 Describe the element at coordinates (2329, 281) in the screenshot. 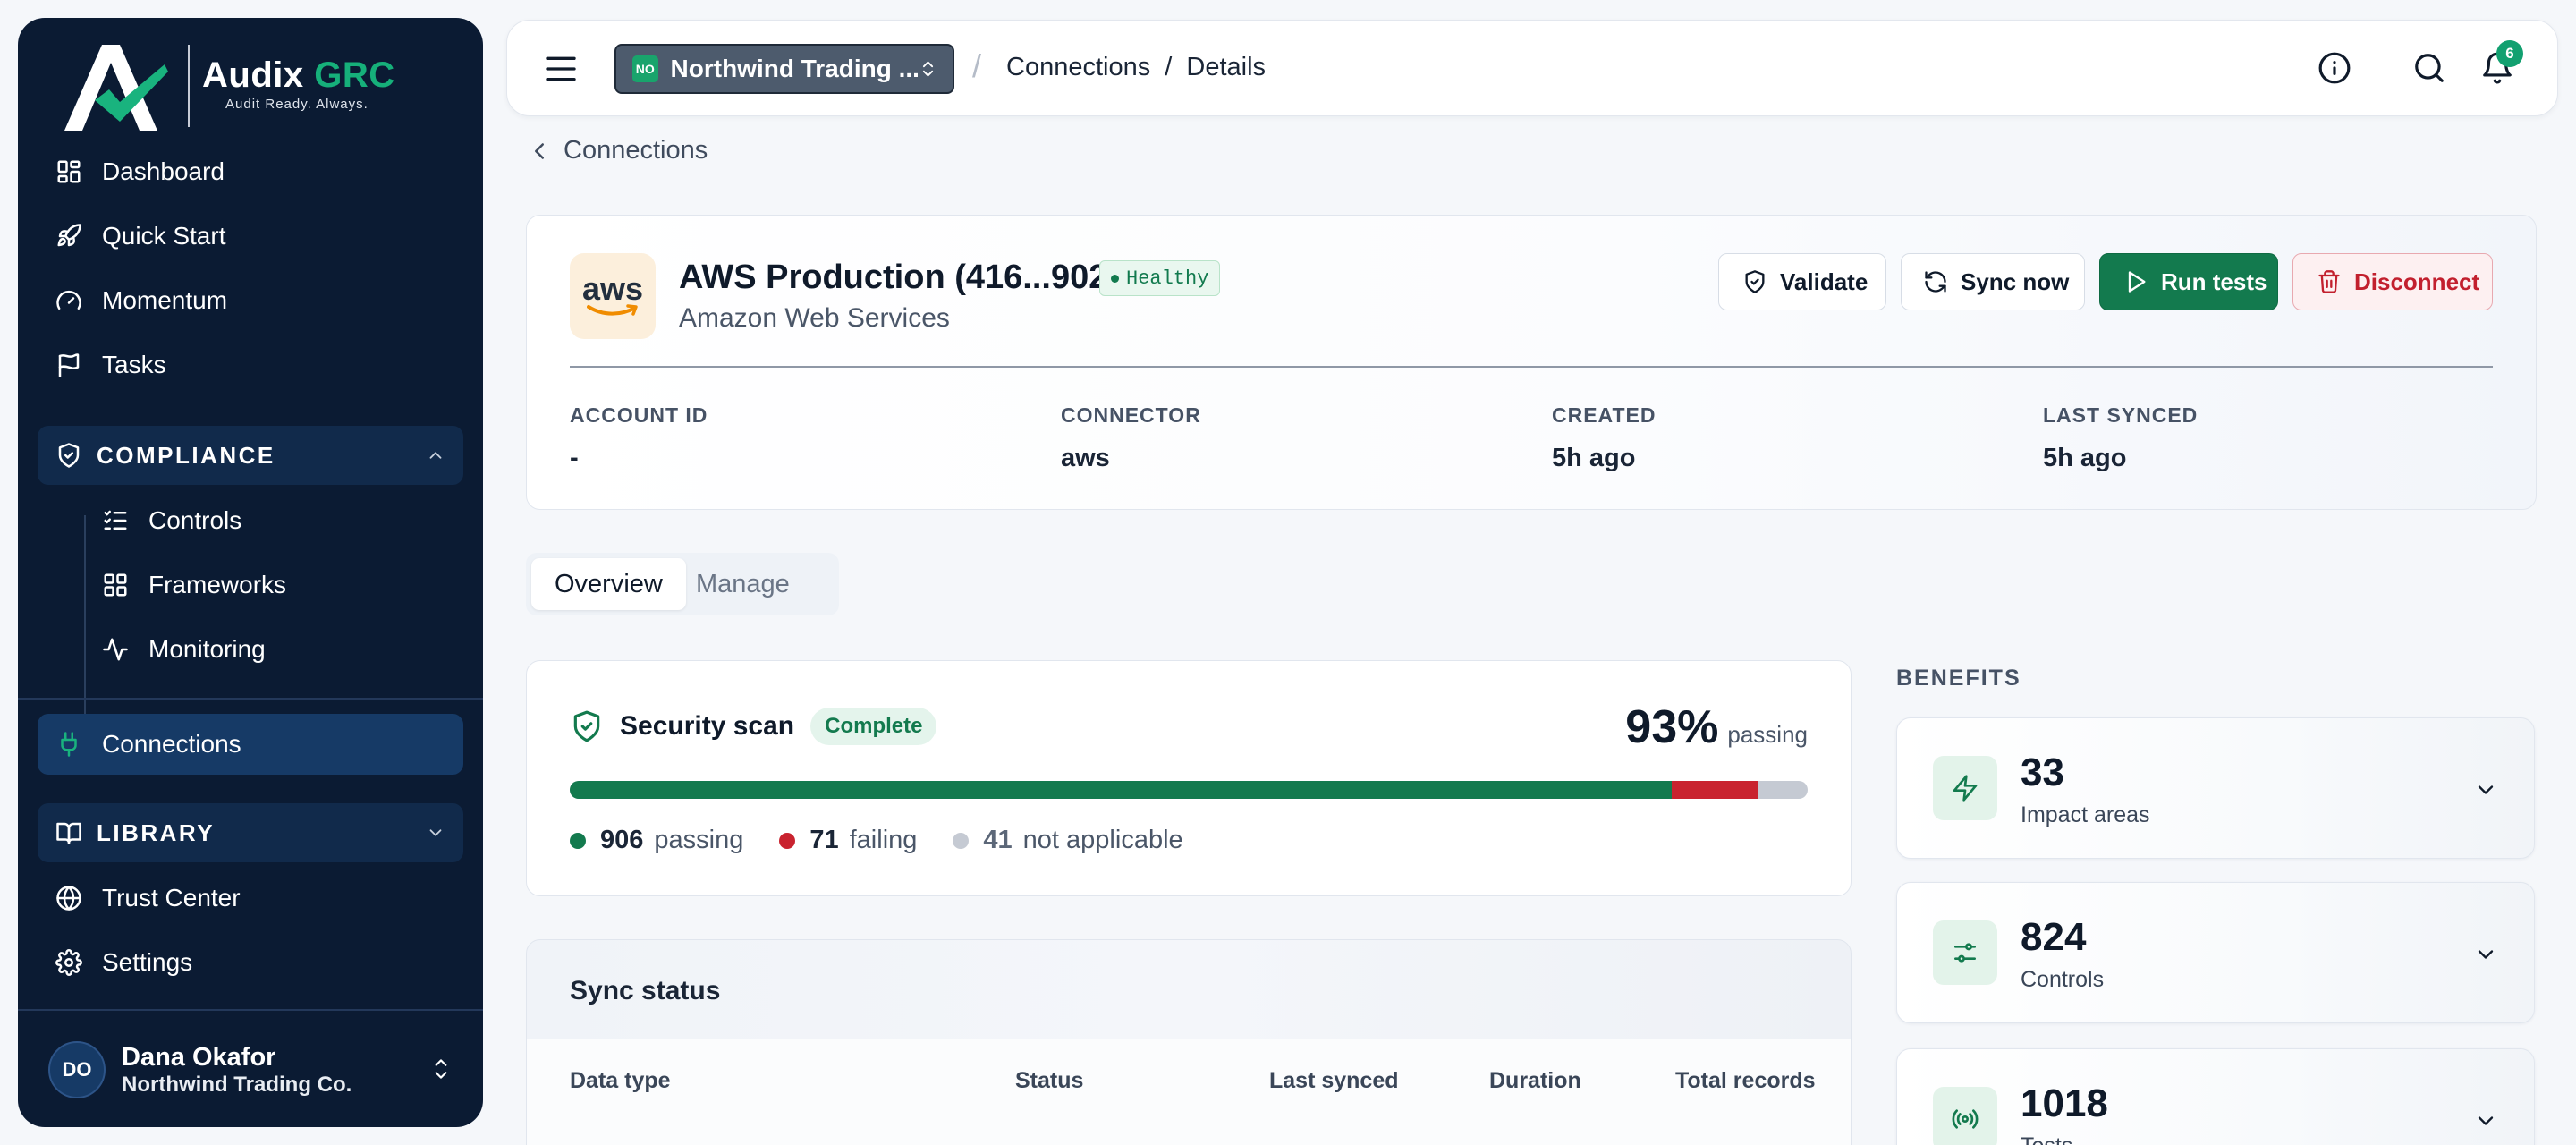

I see `trash-icon` at that location.